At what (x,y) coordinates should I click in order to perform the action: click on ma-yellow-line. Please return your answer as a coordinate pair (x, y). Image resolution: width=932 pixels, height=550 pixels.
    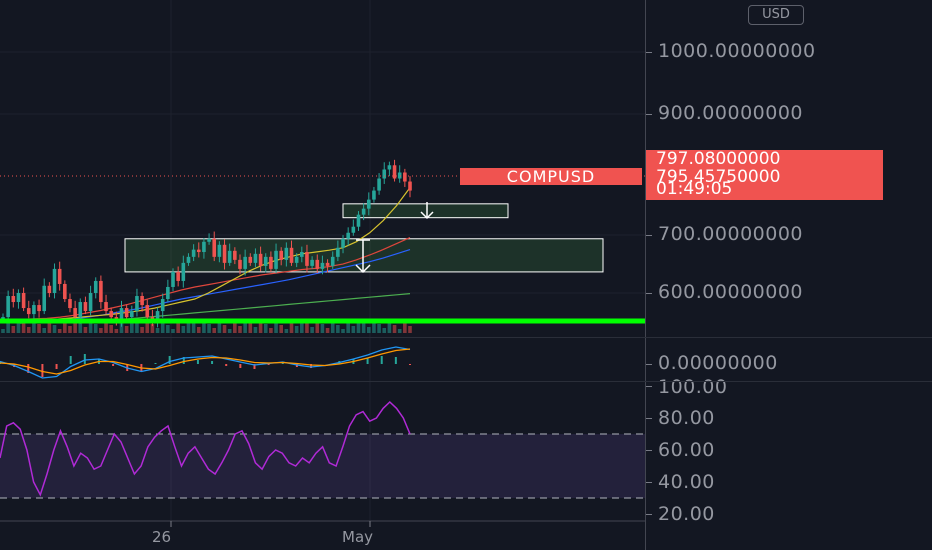
    Looking at the image, I should click on (215, 254).